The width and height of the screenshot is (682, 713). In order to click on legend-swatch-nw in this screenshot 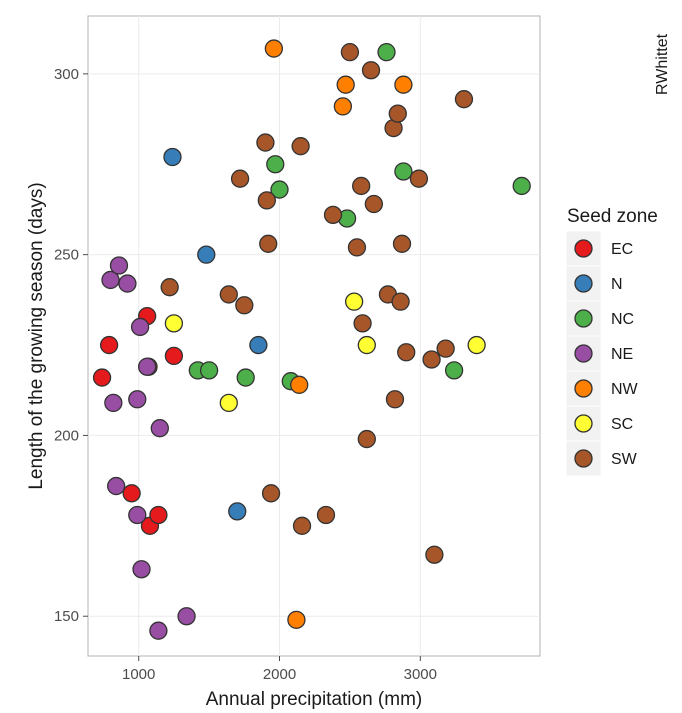, I will do `click(583, 388)`.